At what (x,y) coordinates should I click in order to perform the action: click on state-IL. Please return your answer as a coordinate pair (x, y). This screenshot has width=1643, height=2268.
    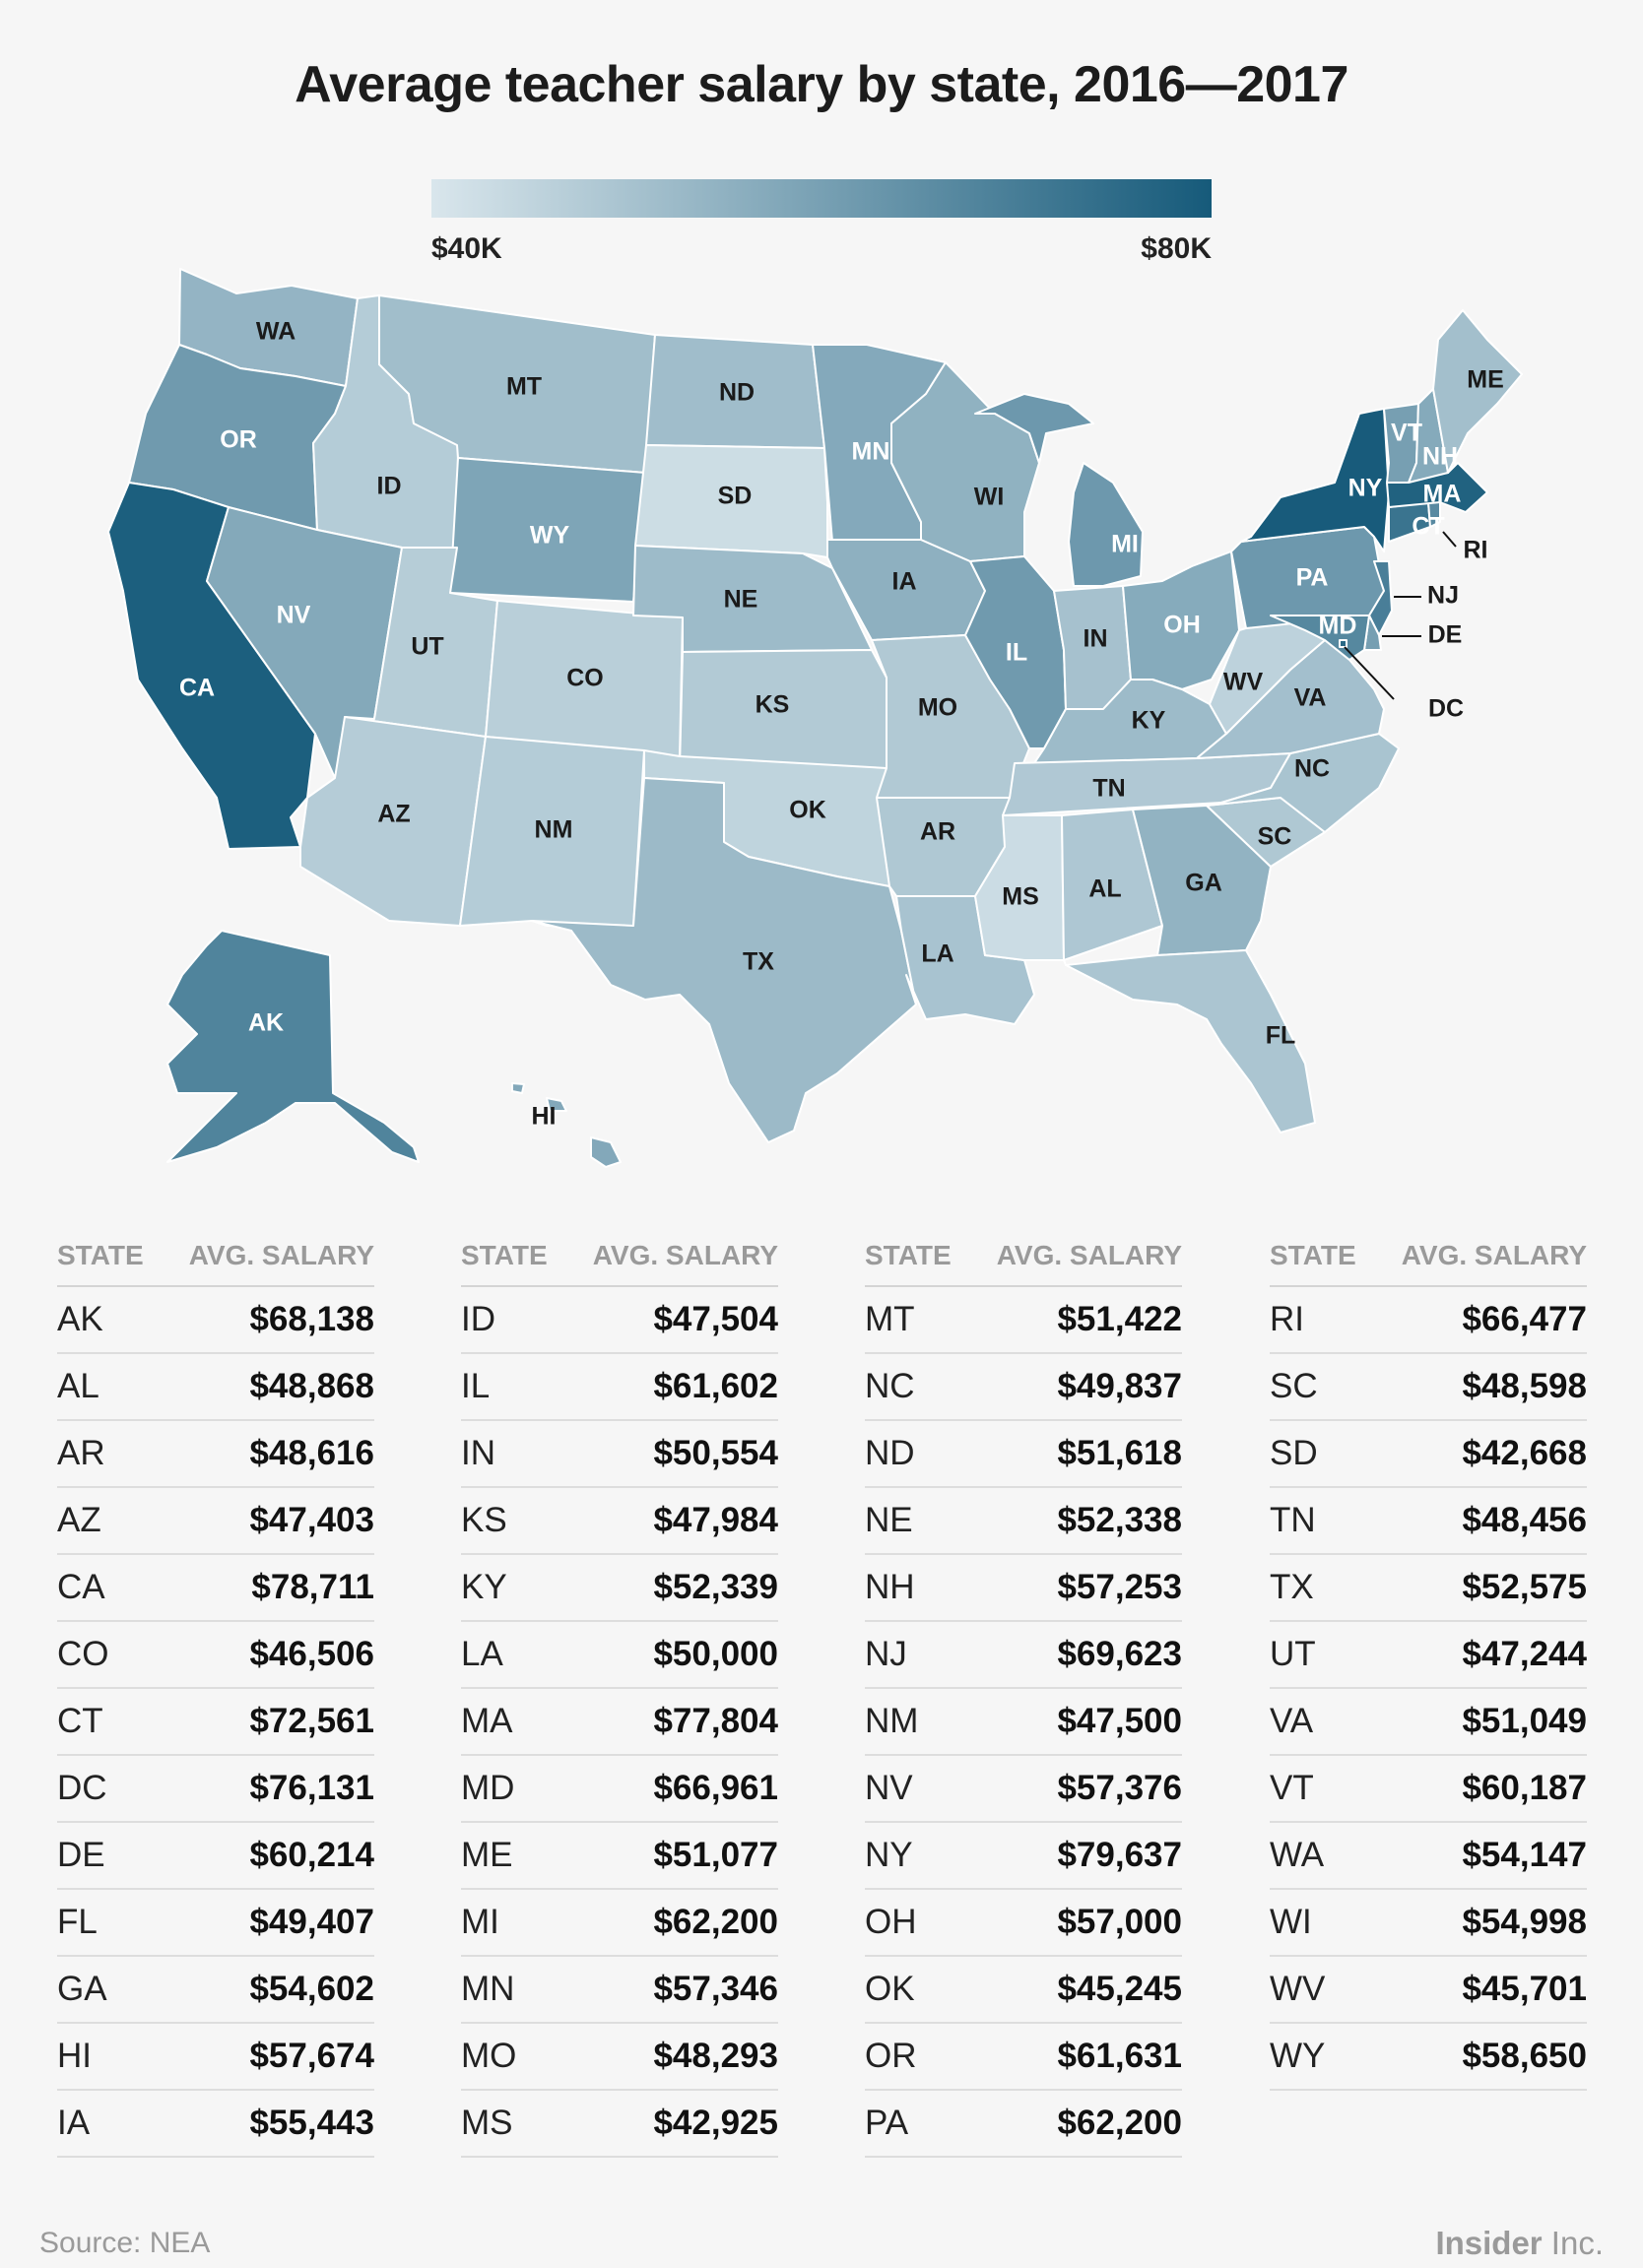
    Looking at the image, I should click on (1015, 652).